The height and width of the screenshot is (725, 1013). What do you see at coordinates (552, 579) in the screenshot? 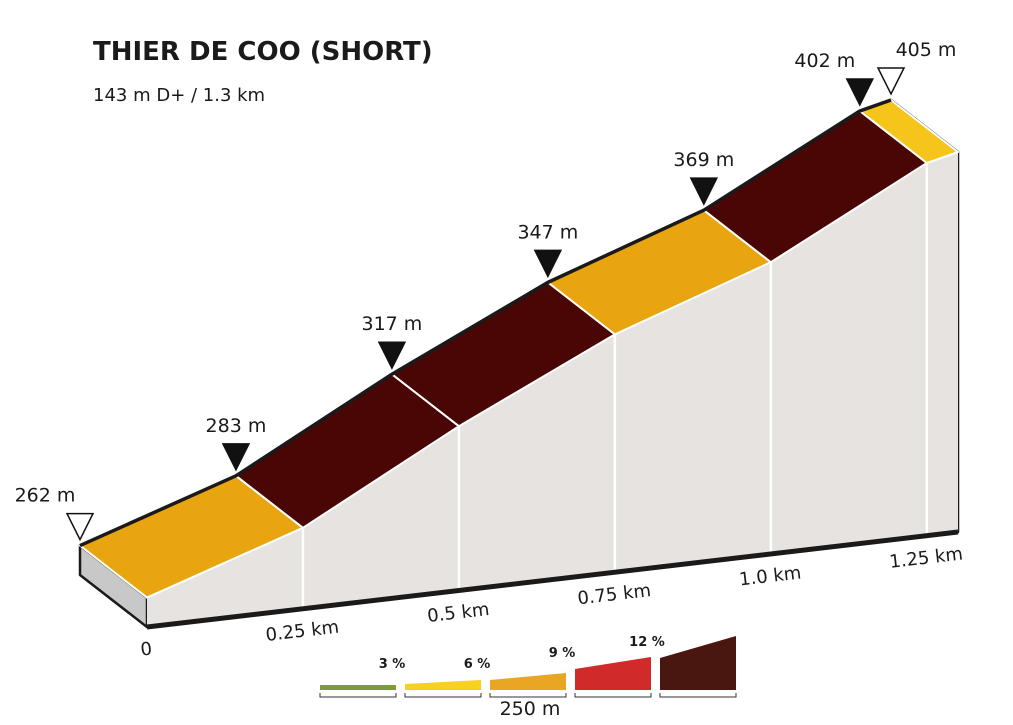
I see `ground-line` at bounding box center [552, 579].